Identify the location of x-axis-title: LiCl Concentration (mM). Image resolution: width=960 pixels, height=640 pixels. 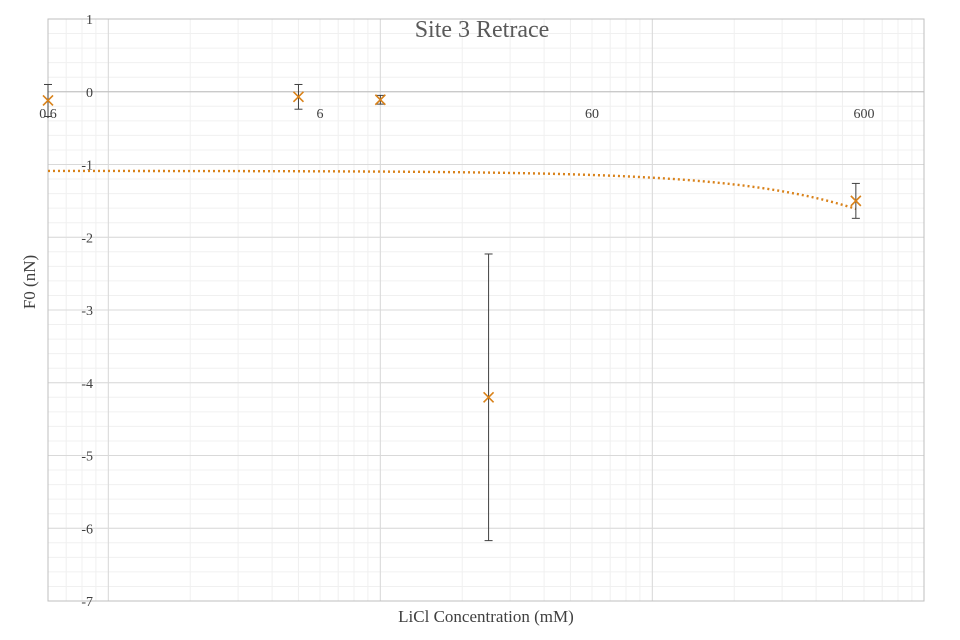
(486, 616).